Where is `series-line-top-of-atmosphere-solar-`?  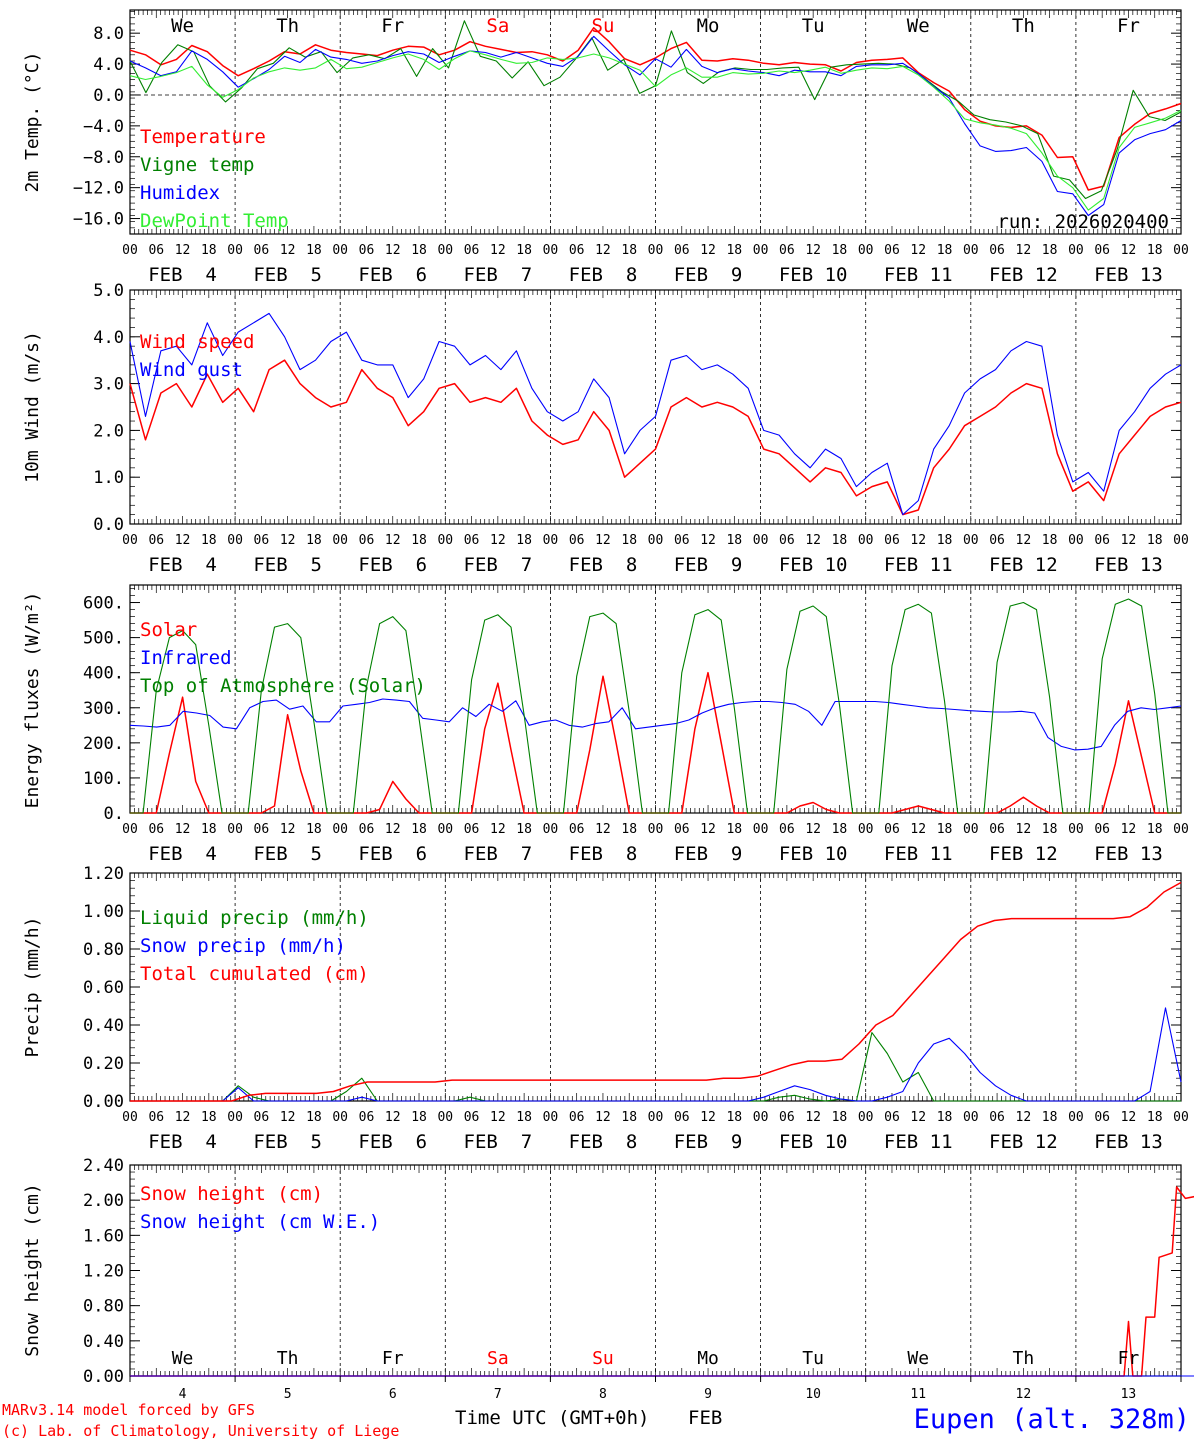
series-line-top-of-atmosphere-solar- is located at coordinates (655, 706).